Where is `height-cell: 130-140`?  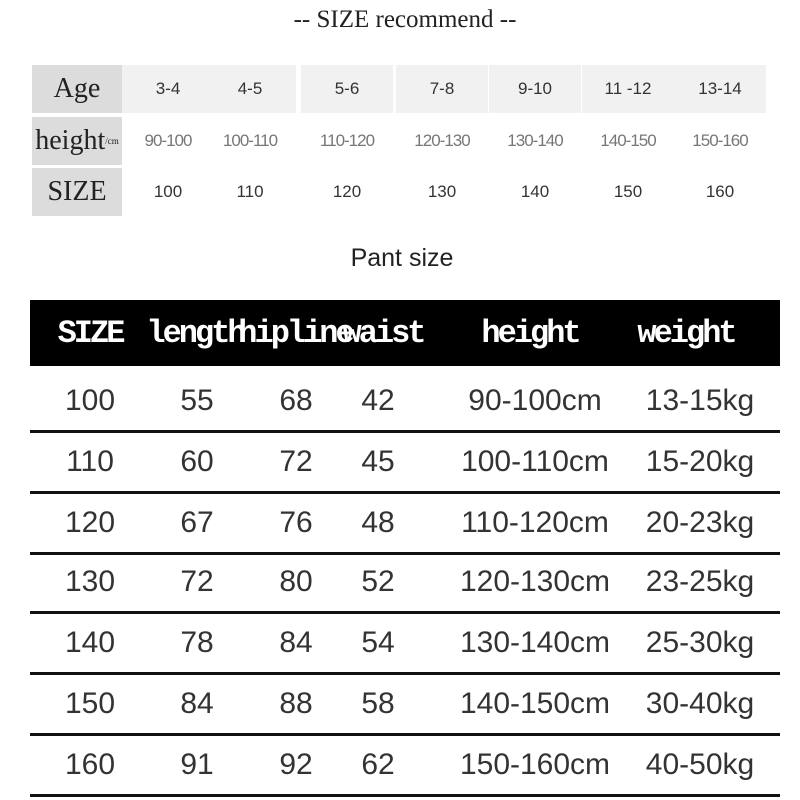 height-cell: 130-140 is located at coordinates (535, 140).